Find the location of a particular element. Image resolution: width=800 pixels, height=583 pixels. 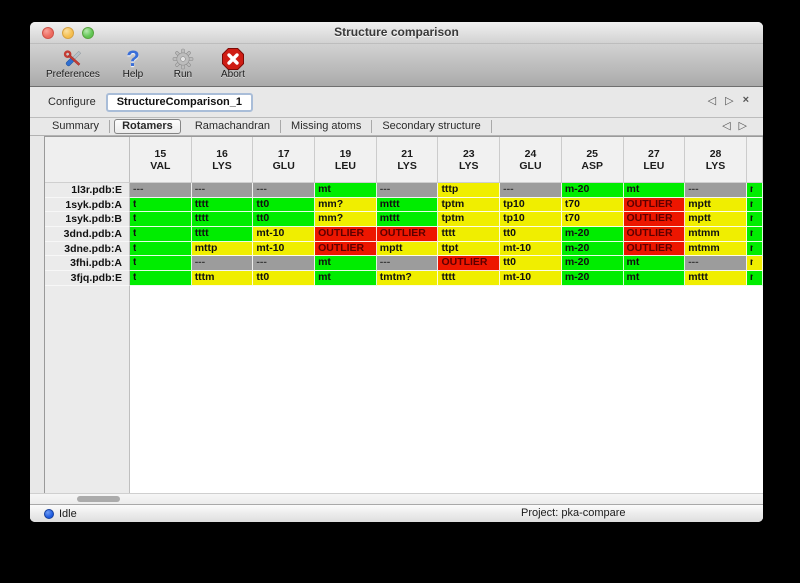

scrollbar-thumb is located at coordinates (98, 499).